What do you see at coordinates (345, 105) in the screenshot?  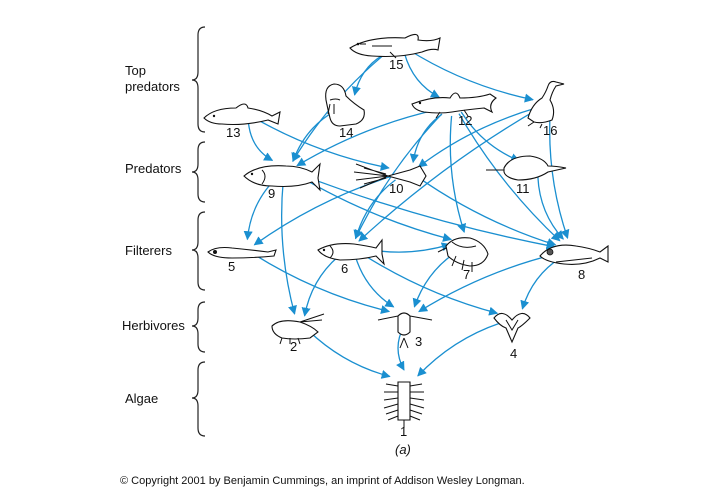 I see `walrus-icon` at bounding box center [345, 105].